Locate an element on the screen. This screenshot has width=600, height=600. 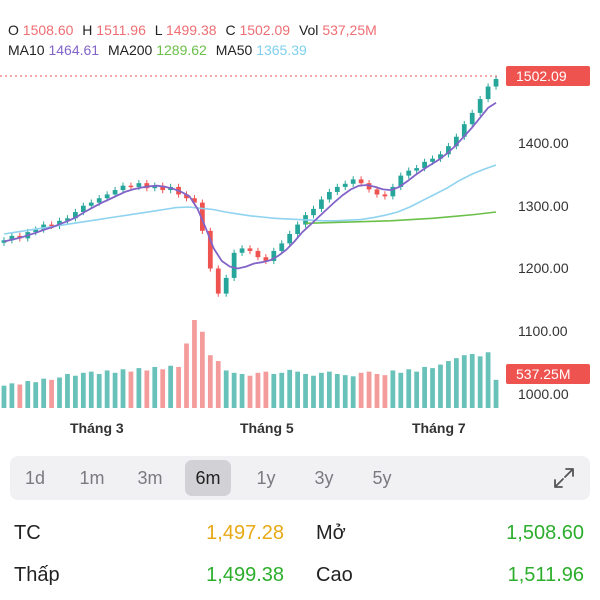
last-price-tag: 1502.09 is located at coordinates (541, 76).